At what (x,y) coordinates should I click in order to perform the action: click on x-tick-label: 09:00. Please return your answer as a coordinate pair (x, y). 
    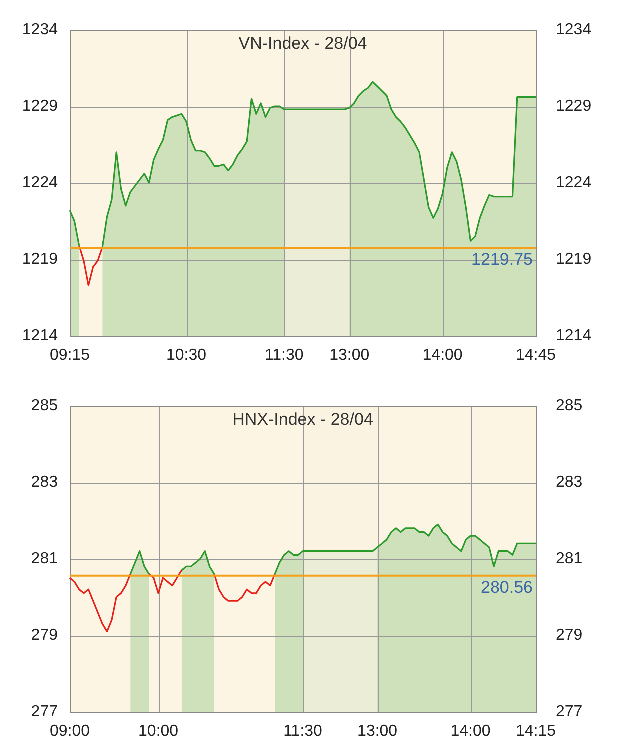
    Looking at the image, I should click on (70, 731).